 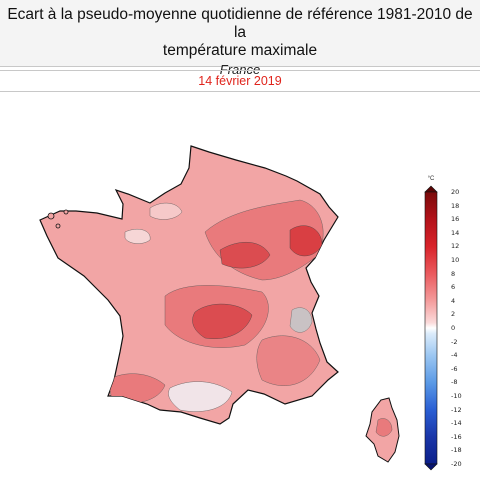 What do you see at coordinates (454, 341) in the screenshot?
I see `legend-tick-label: -2` at bounding box center [454, 341].